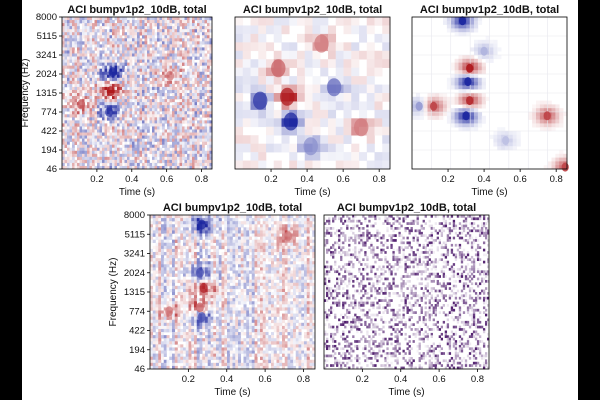 The width and height of the screenshot is (600, 400). I want to click on x-tick-label-4-1: 0.2, so click(188, 379).